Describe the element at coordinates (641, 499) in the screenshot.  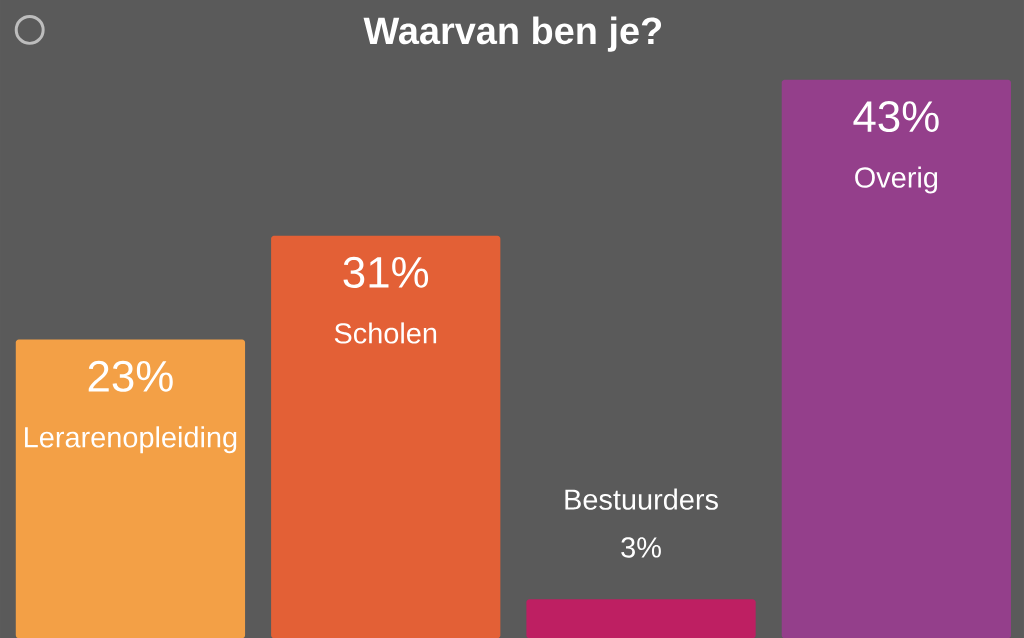
I see `x-tick-label: Bestuurders` at that location.